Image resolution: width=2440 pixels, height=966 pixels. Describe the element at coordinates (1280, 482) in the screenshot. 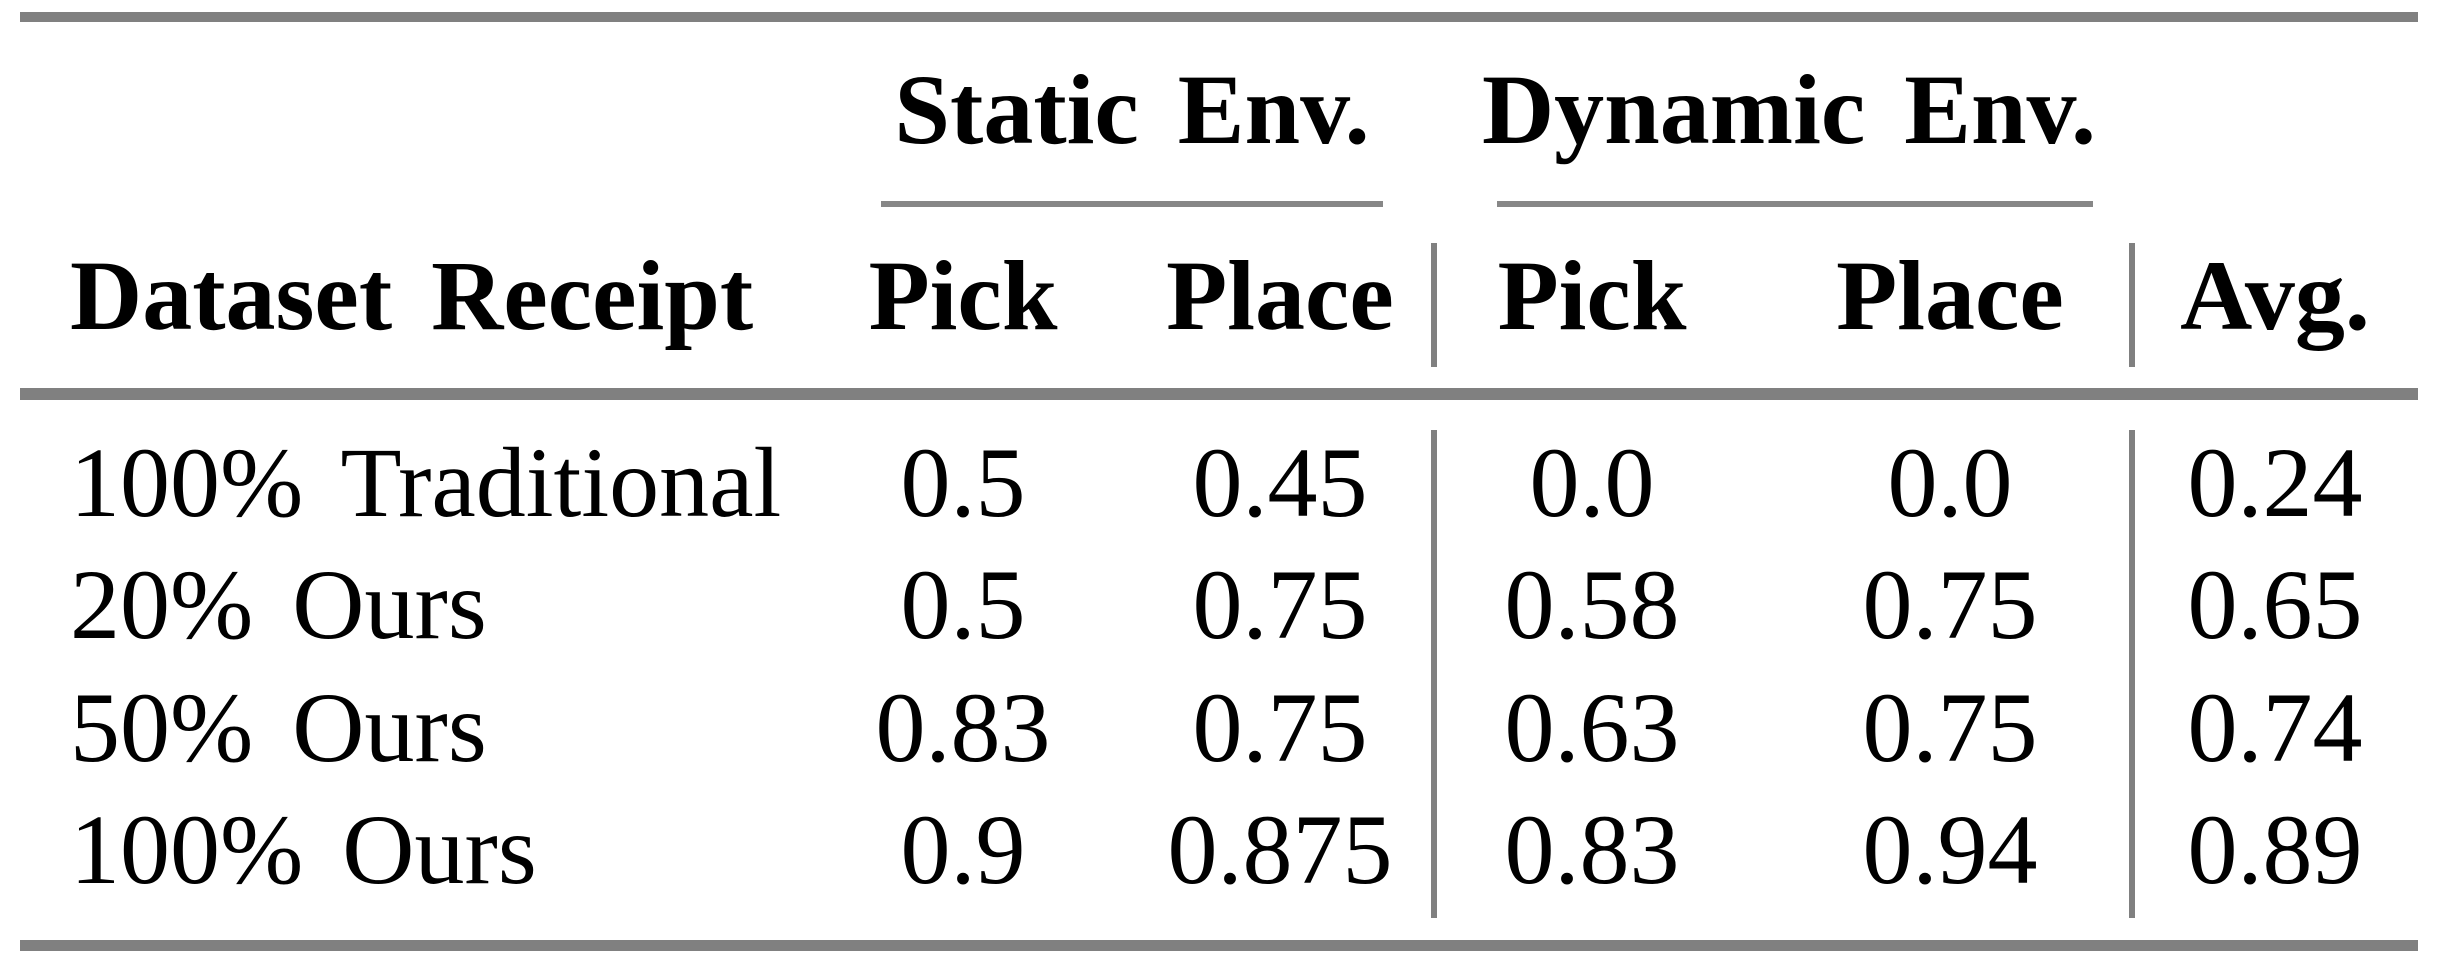

I see `cell-static-place: 0.45` at that location.